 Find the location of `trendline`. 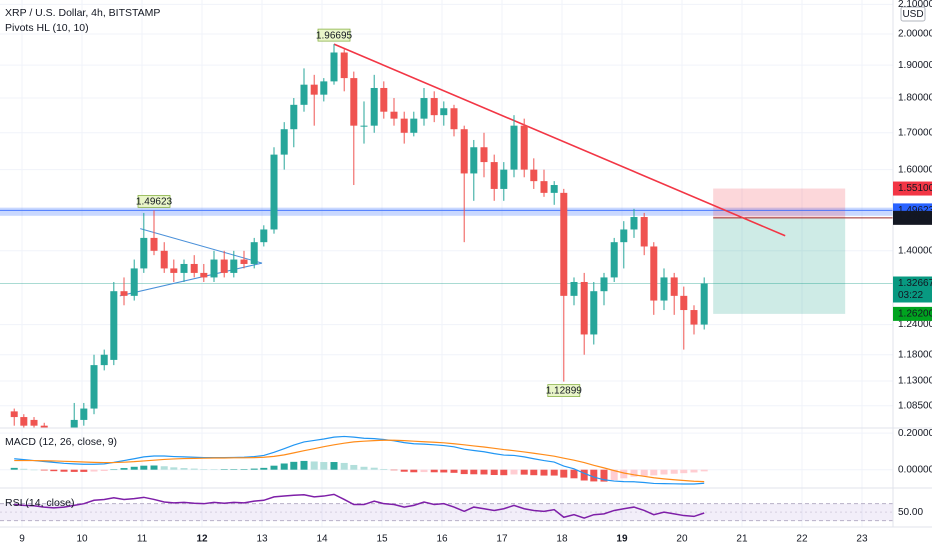

trendline is located at coordinates (191, 279).